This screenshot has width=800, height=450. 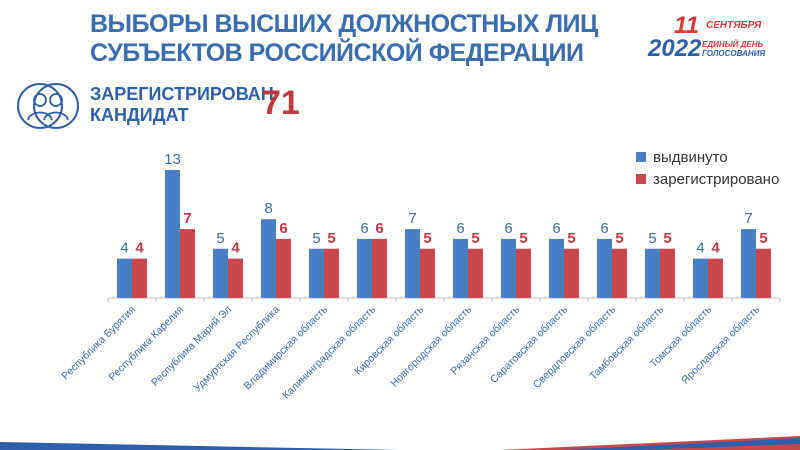 What do you see at coordinates (344, 24) in the screenshot?
I see `title-line-1: ВЫБОРЫ ВЫСШИХ ДОЛЖНОСТНЫХ ЛИЦ` at bounding box center [344, 24].